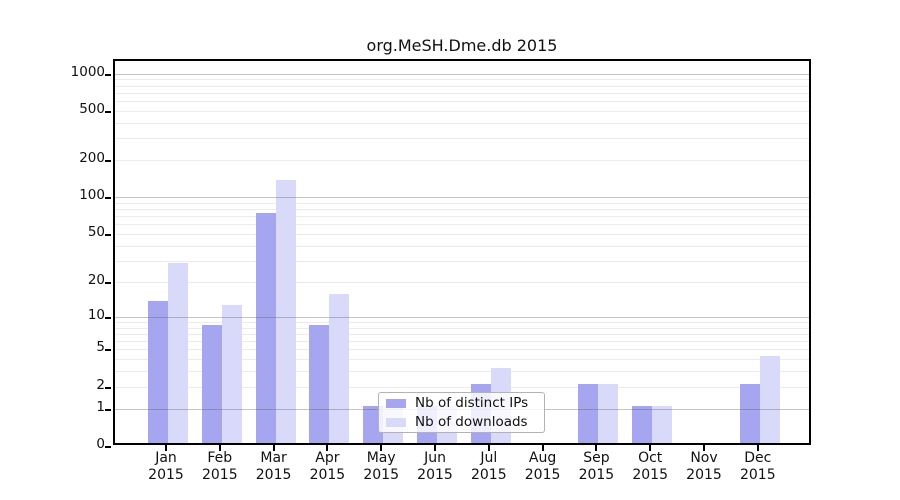 This screenshot has height=500, width=900. What do you see at coordinates (542, 466) in the screenshot?
I see `x-tick-label: Aug 2015` at bounding box center [542, 466].